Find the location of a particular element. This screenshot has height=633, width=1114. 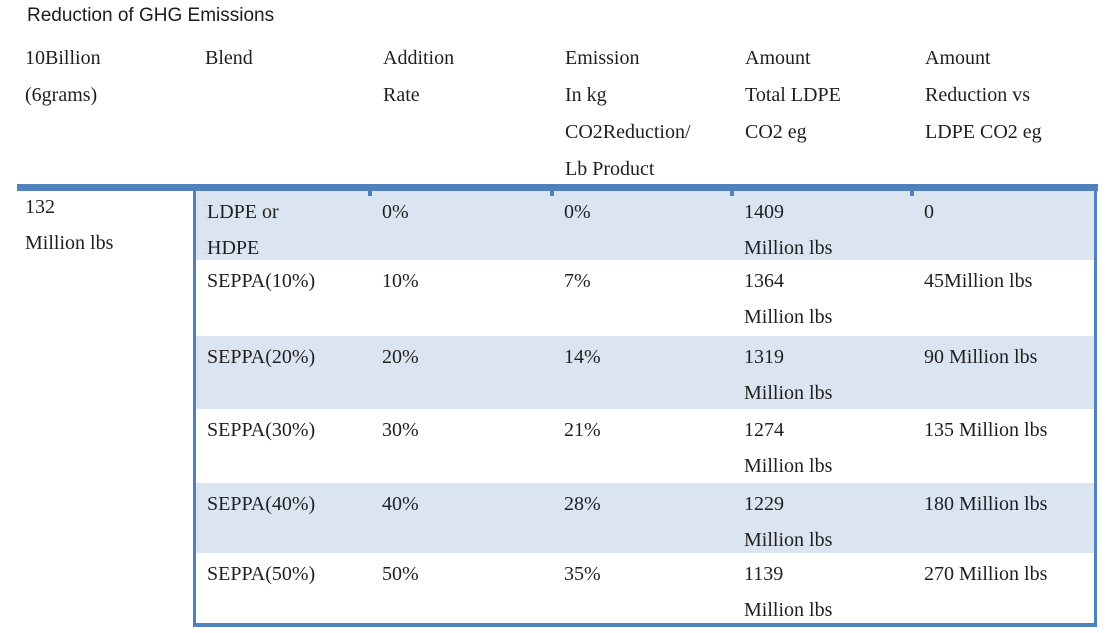

header-line: Emission is located at coordinates (602, 58).